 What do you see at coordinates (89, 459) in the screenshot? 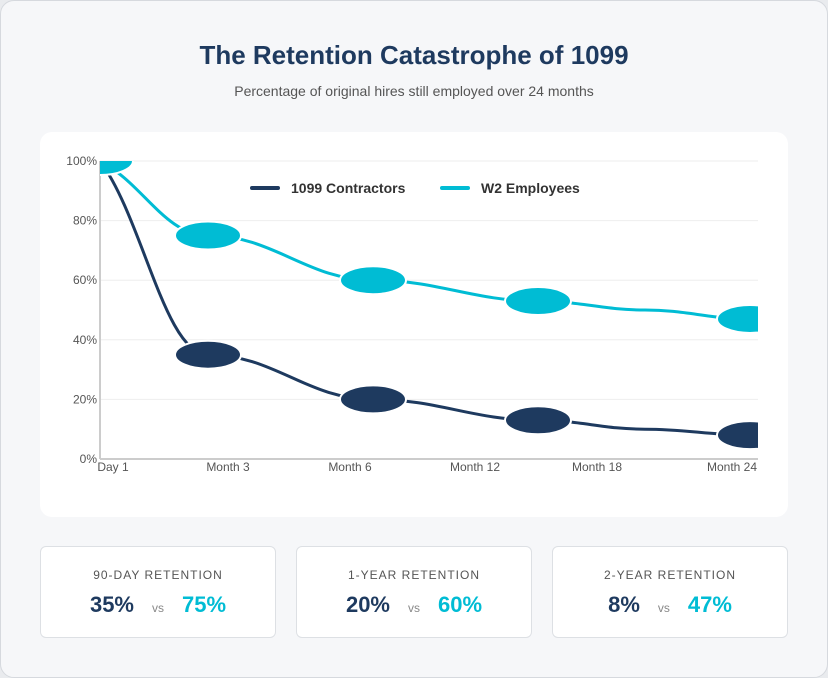
I see `y-tick-label: 0%` at bounding box center [89, 459].